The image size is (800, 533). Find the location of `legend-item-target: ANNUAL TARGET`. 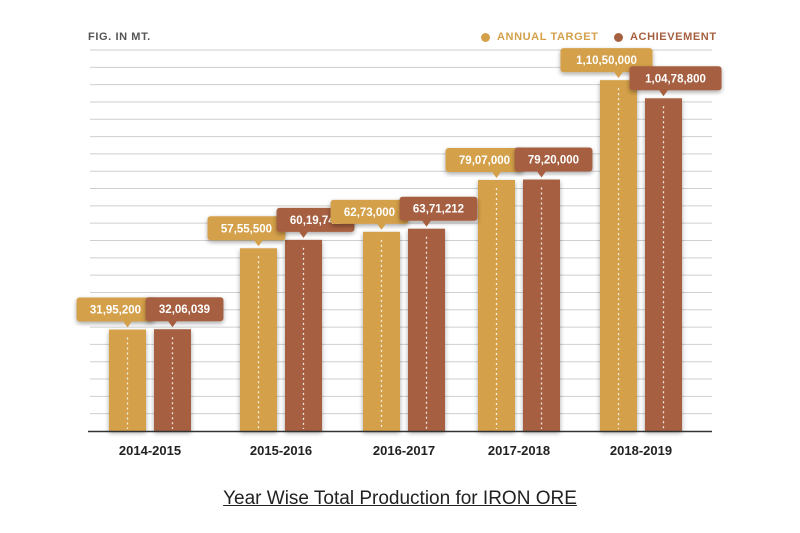

legend-item-target: ANNUAL TARGET is located at coordinates (540, 37).